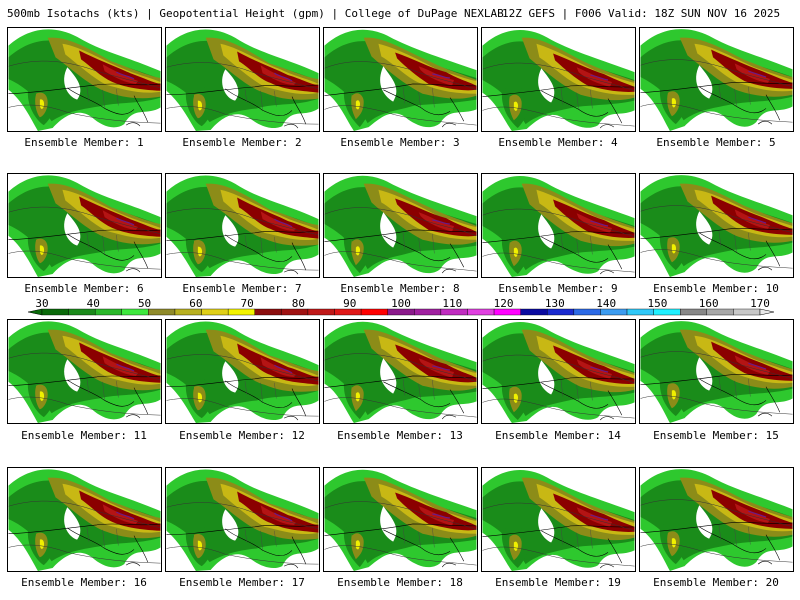 This screenshot has height=600, width=800. What do you see at coordinates (558, 142) in the screenshot?
I see `ensemble-member-label: Ensemble Member: 4` at bounding box center [558, 142].